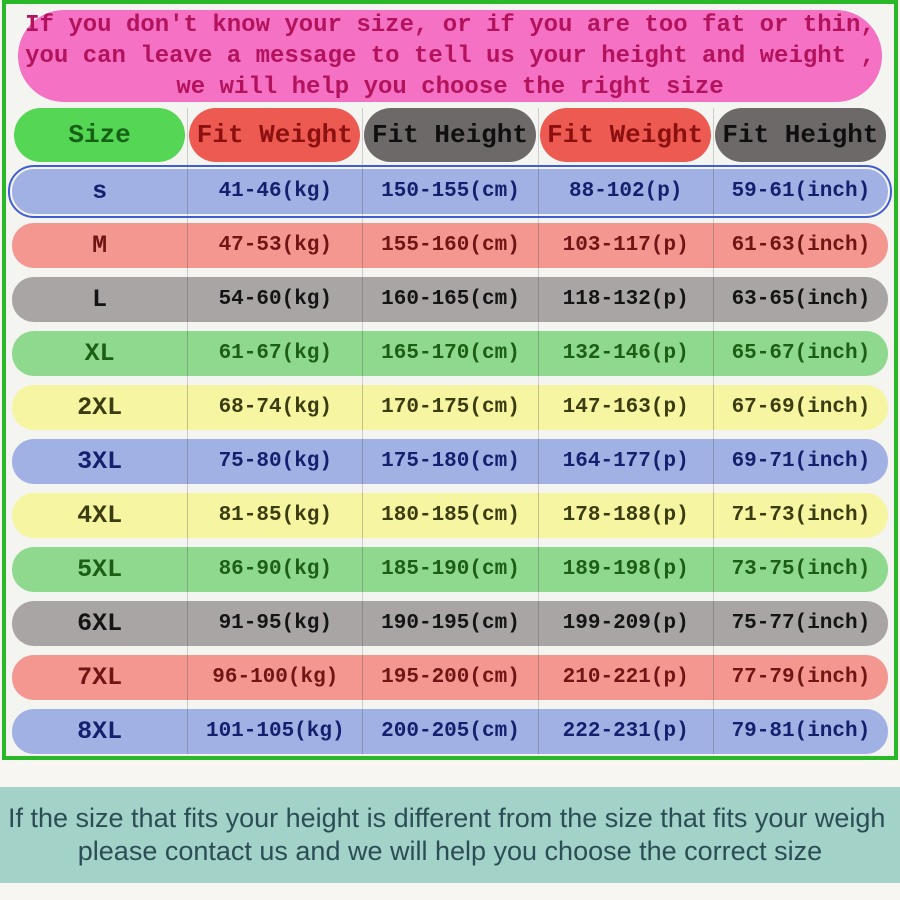 This screenshot has height=900, width=900. Describe the element at coordinates (274, 515) in the screenshot. I see `size-value: 81-85(kg)` at that location.